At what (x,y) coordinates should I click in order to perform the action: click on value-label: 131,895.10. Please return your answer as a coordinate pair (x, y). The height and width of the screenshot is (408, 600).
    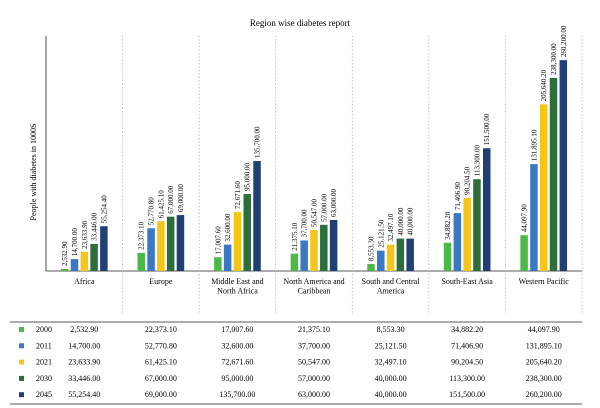
    Looking at the image, I should click on (534, 145).